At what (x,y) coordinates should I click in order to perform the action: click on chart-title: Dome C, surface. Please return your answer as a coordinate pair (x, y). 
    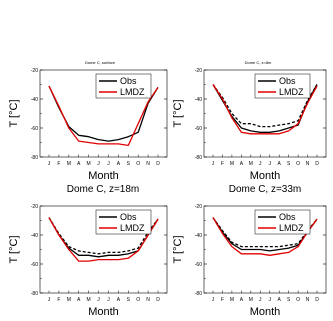
    Looking at the image, I should click on (100, 62).